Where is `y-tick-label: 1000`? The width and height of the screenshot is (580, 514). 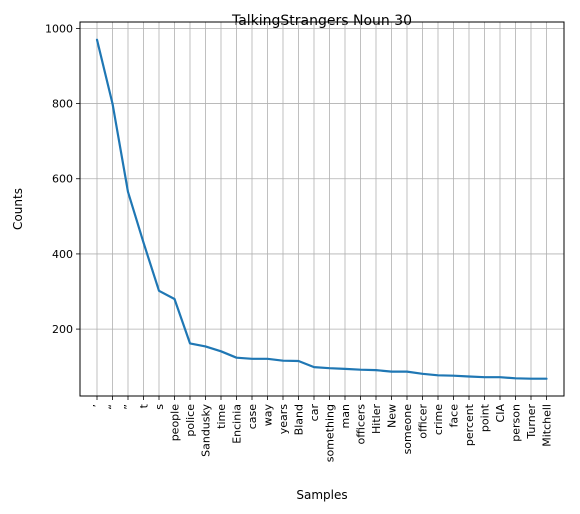
y-tick-label: 1000 is located at coordinates (59, 28).